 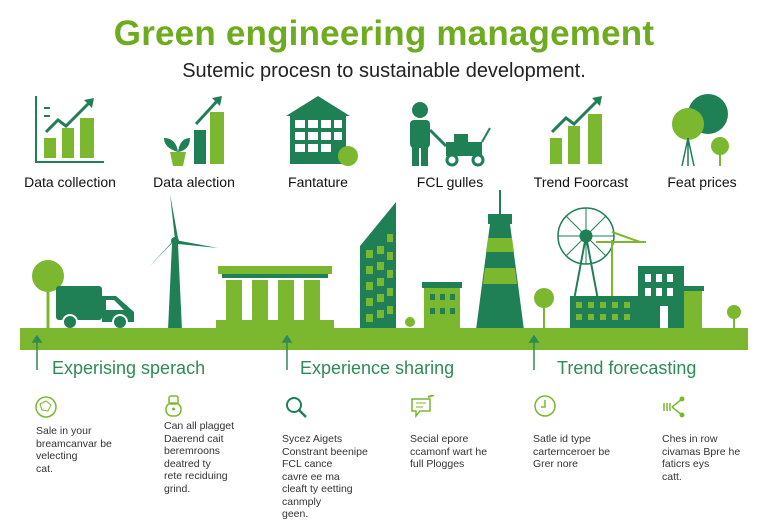 What do you see at coordinates (46, 407) in the screenshot?
I see `globe-icon` at bounding box center [46, 407].